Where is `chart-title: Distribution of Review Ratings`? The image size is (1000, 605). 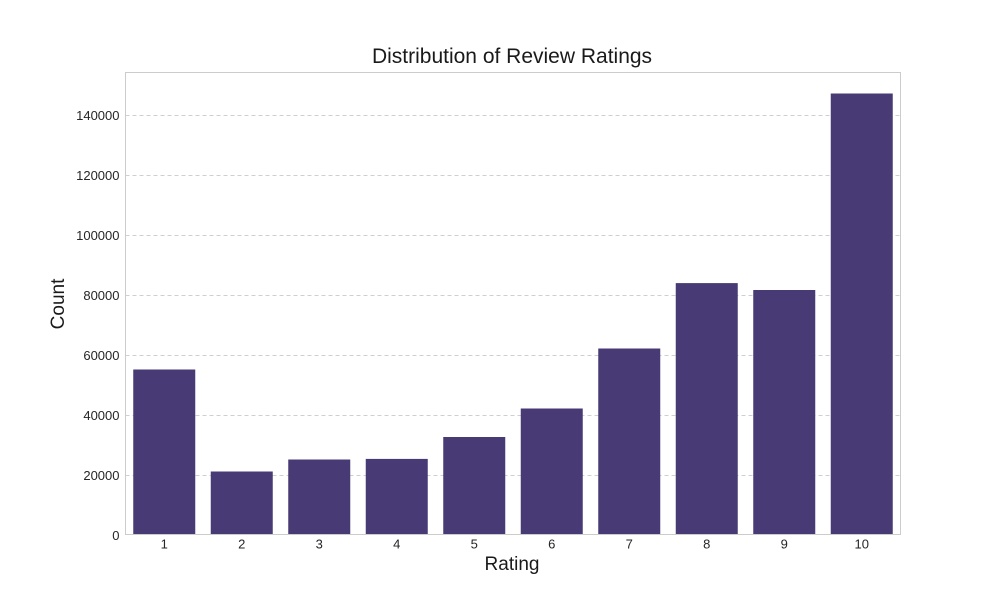 chart-title: Distribution of Review Ratings is located at coordinates (512, 56).